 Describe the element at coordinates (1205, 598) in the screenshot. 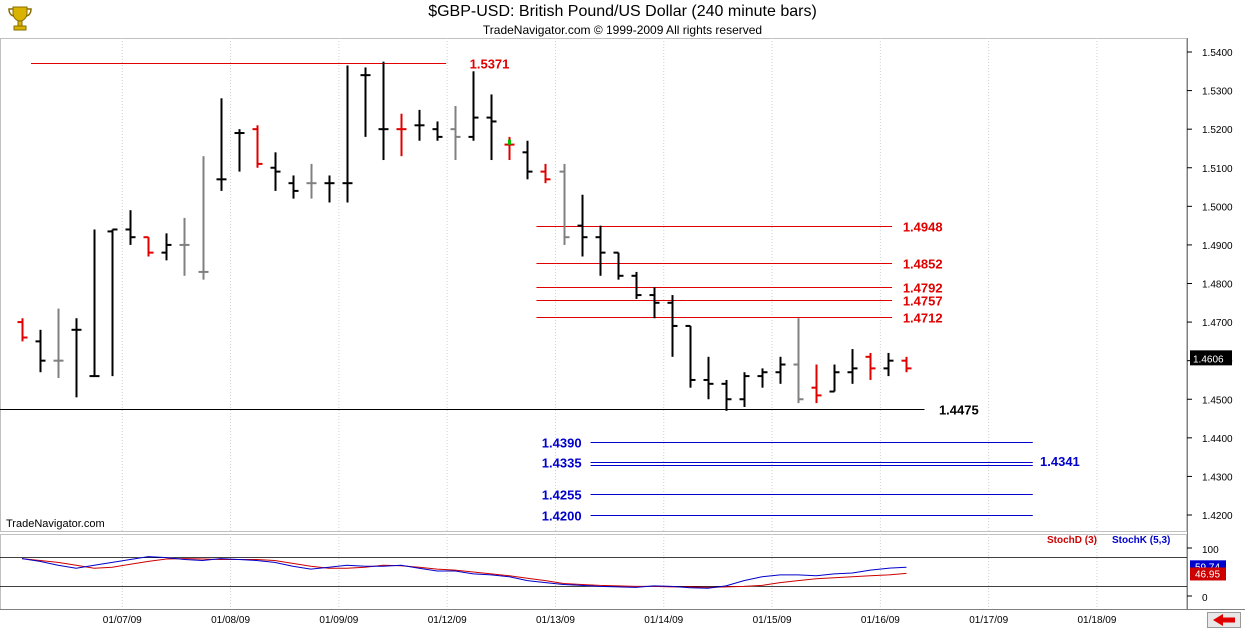

I see `stoch-tick-label: 0` at that location.